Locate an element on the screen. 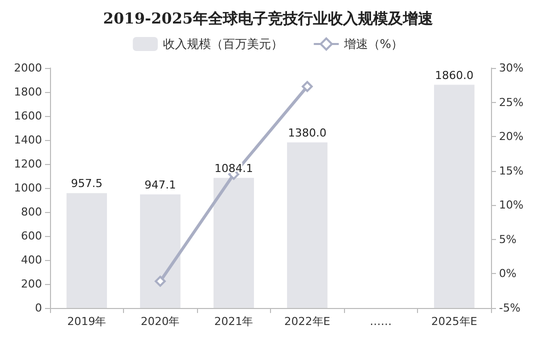  data-label: 1084.1 is located at coordinates (233, 168).